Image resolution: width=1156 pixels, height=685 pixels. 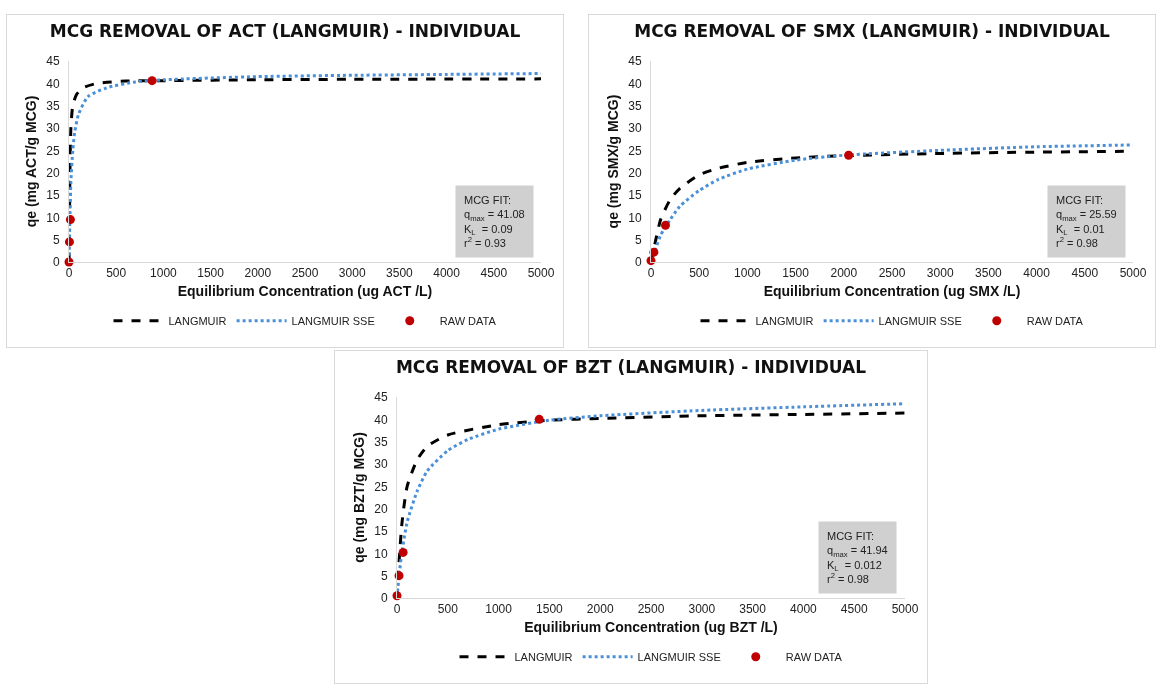 What do you see at coordinates (30, 161) in the screenshot?
I see `y-axis-title: qe (mg ACT/g MCG)` at bounding box center [30, 161].